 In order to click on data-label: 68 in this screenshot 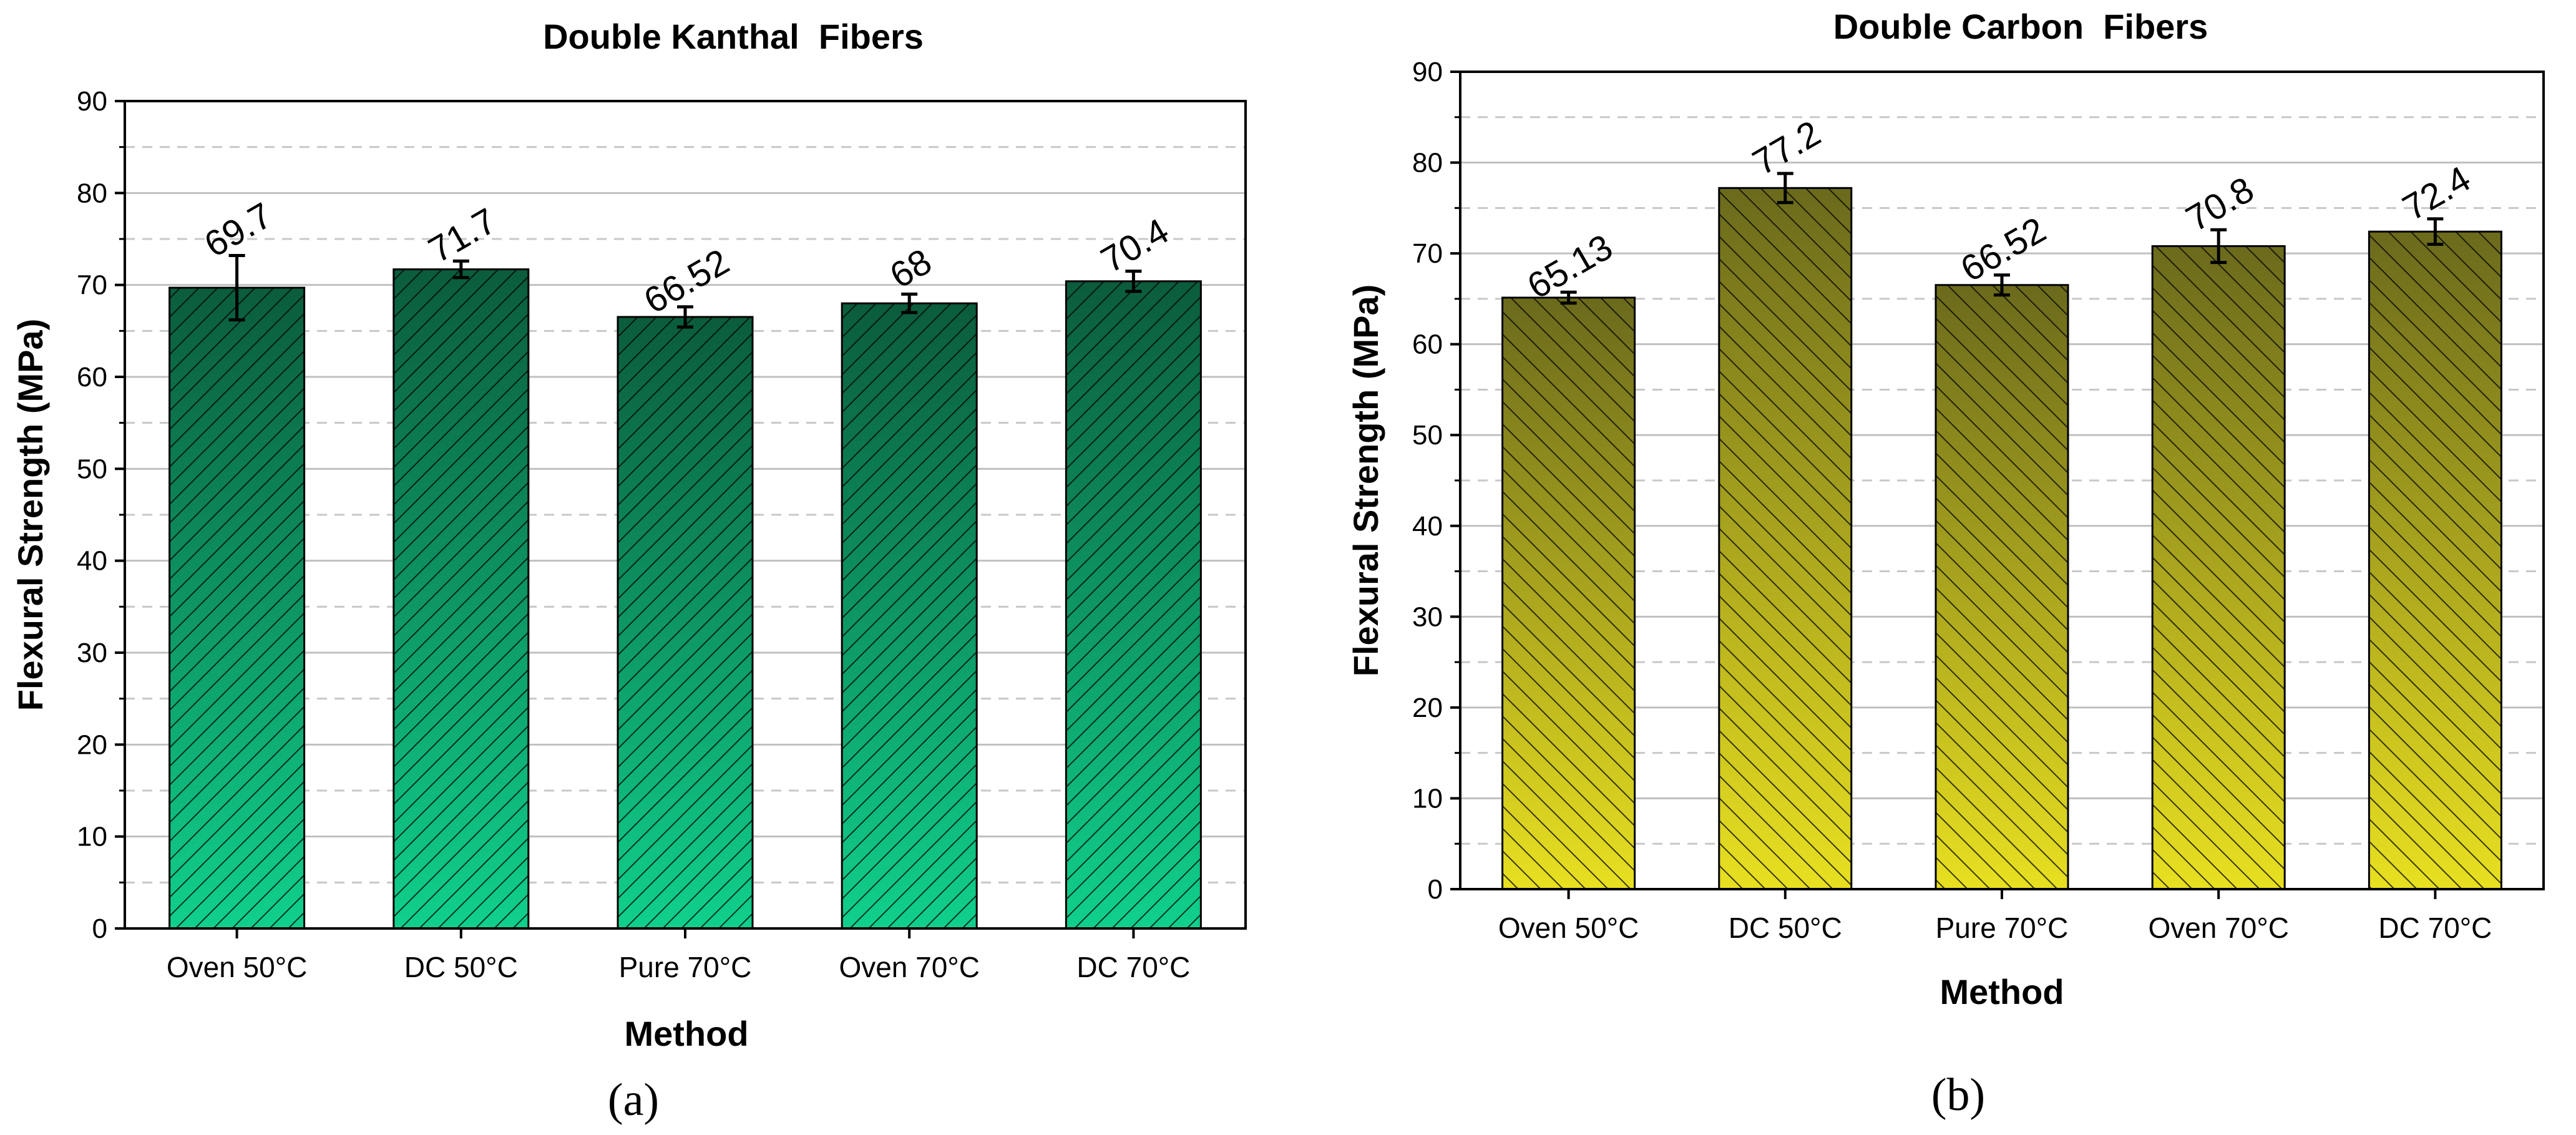, I will do `click(910, 268)`.